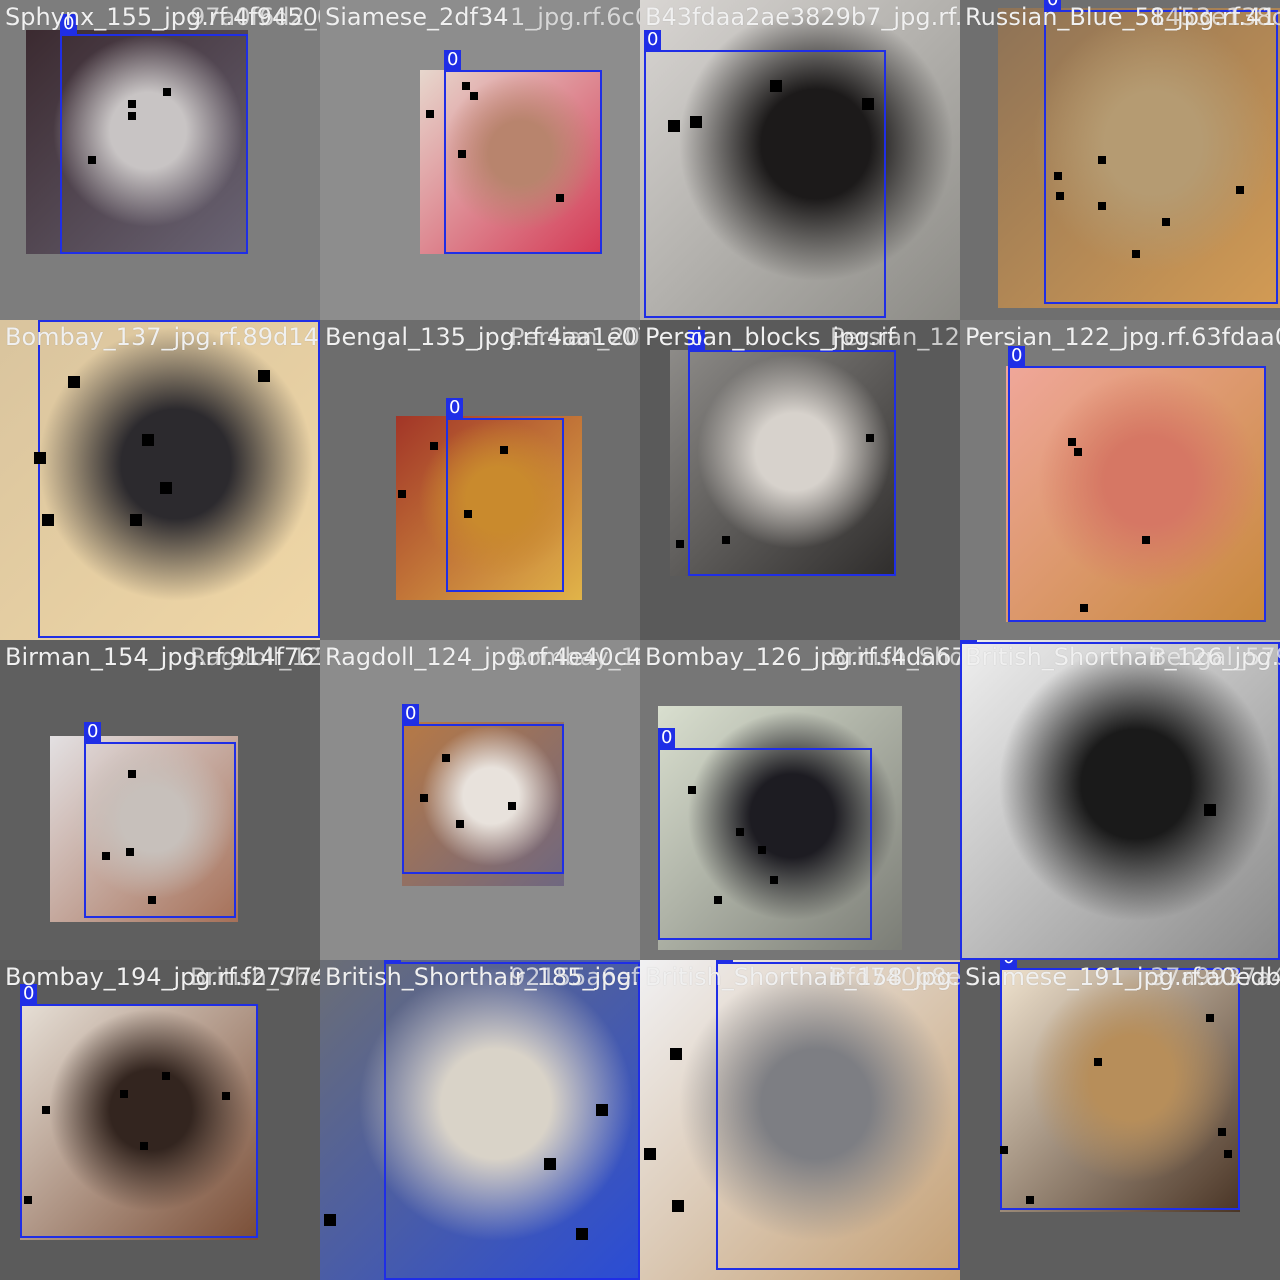 Image resolution: width=1280 pixels, height=1280 pixels. I want to click on image-title-overlap: 1_jpg.rf.6c0a504, so click(575, 17).